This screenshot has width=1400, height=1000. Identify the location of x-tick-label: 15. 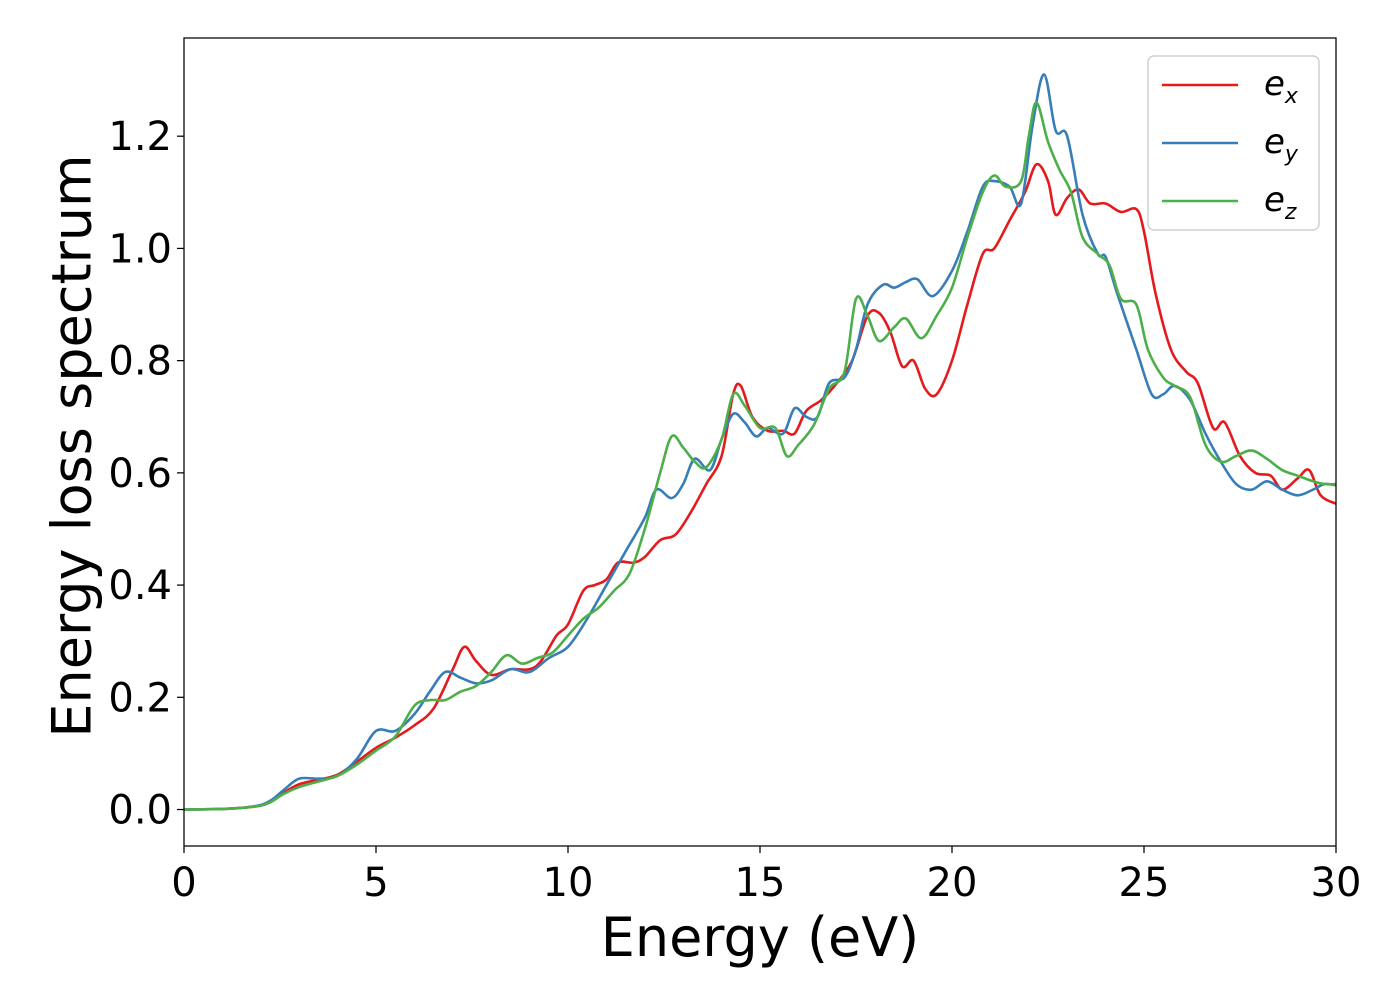
(760, 883).